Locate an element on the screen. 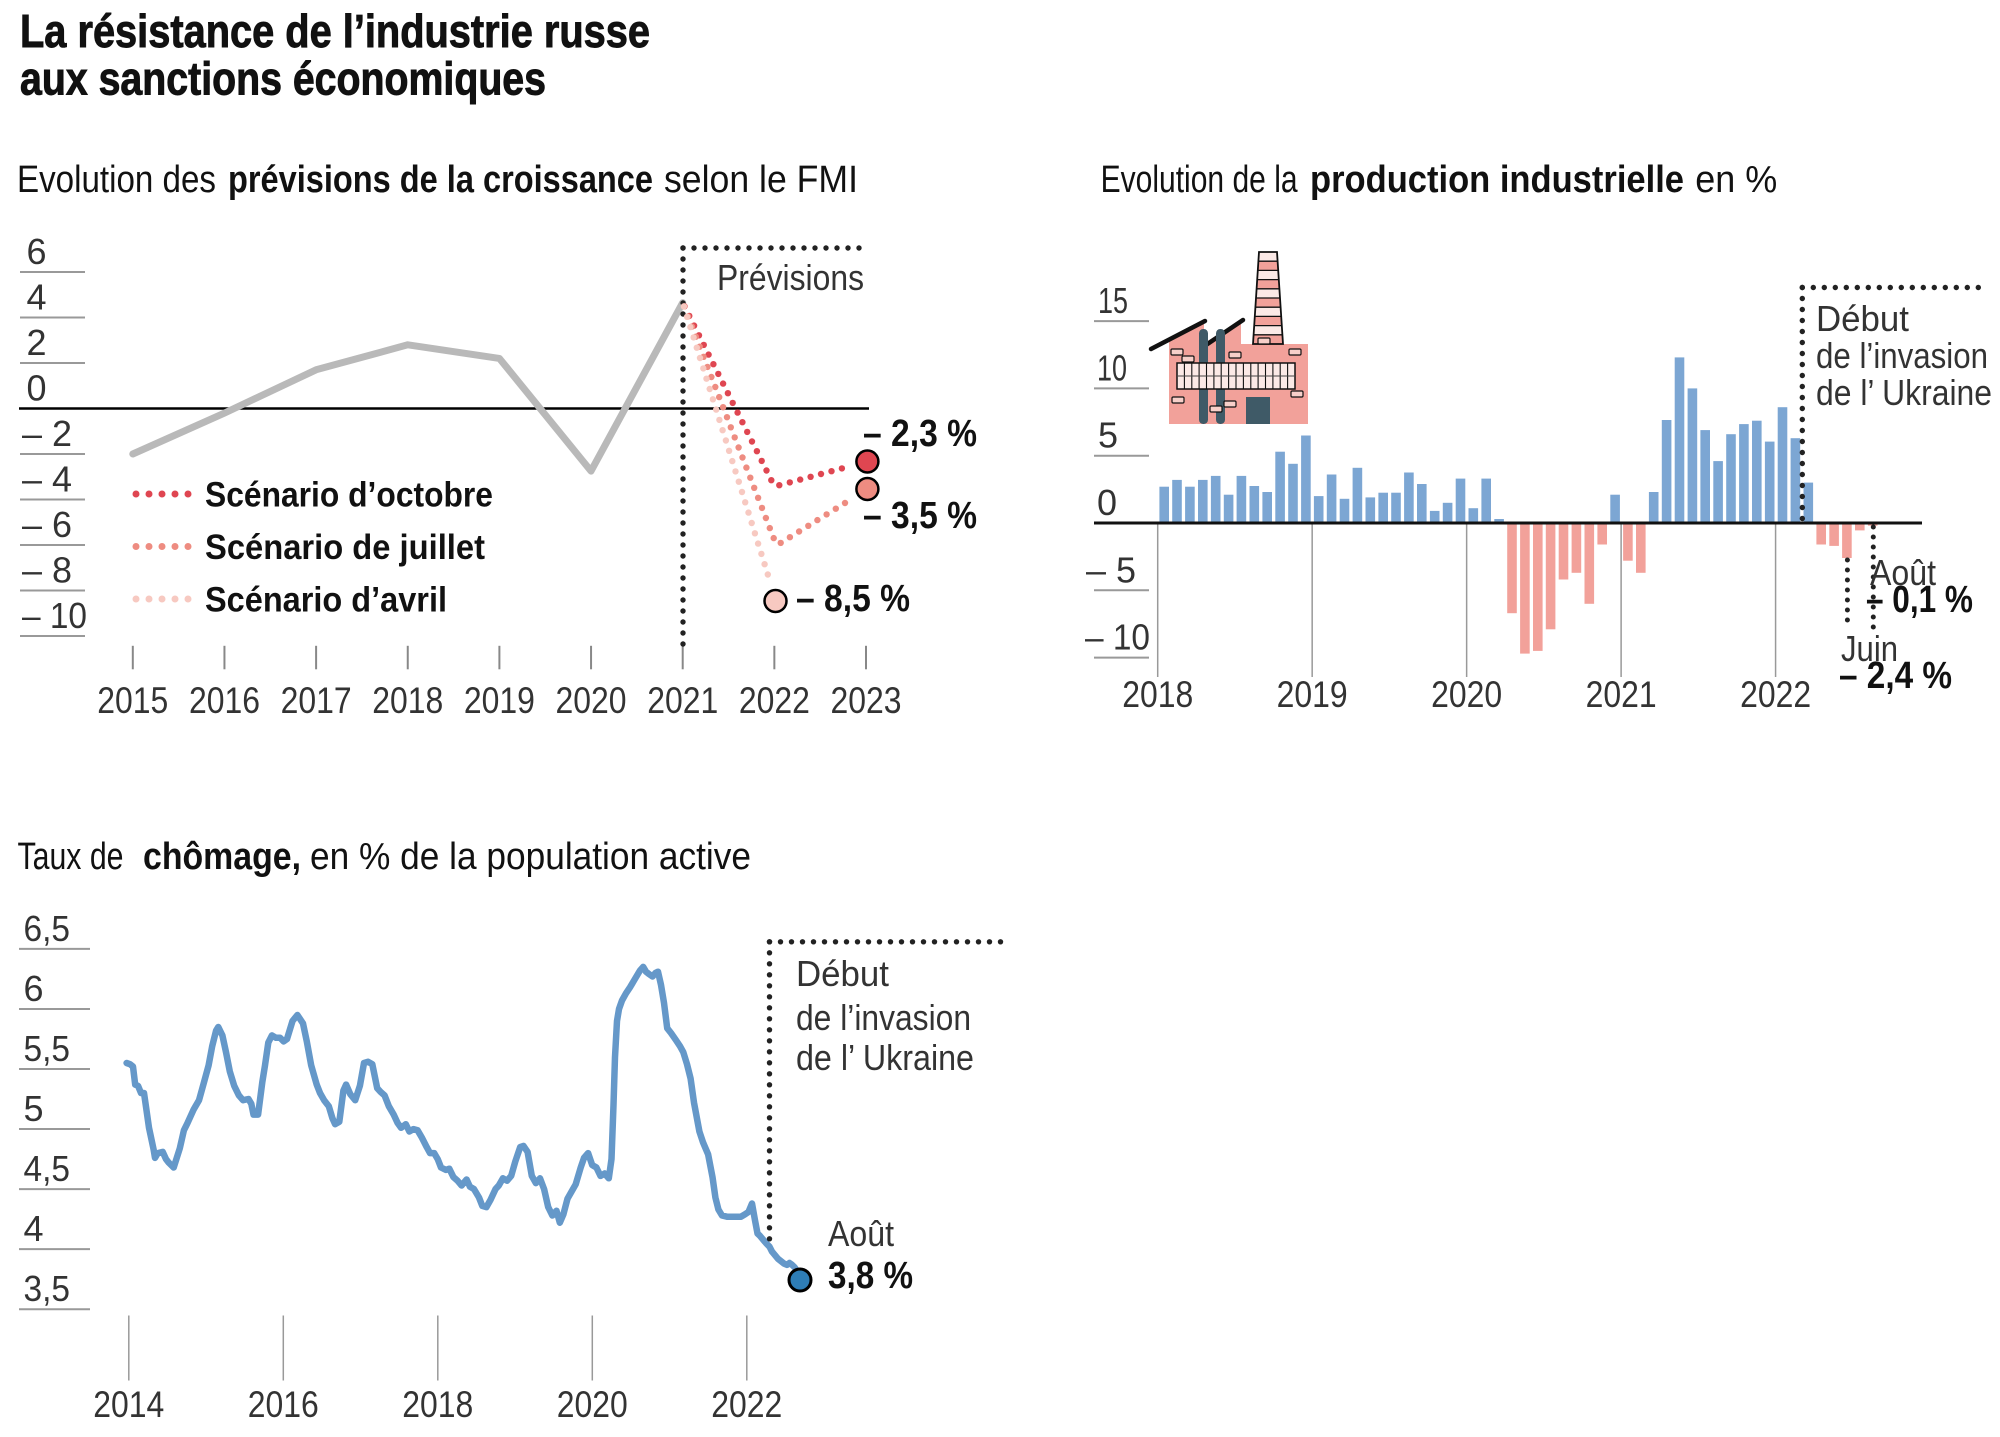  svg-text: 2015 is located at coordinates (132, 700).